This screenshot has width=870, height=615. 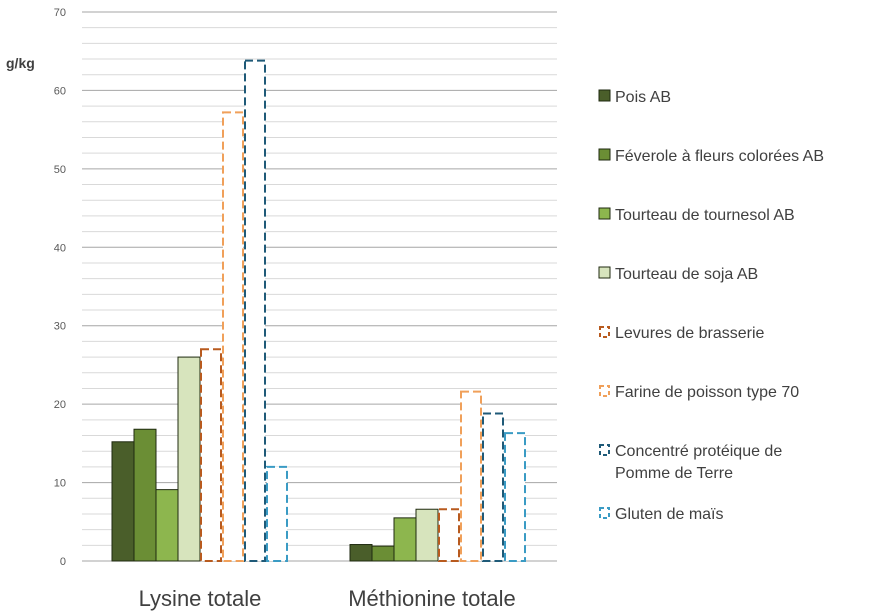 I want to click on category-labels: Lysine totale Méthionine totale, so click(x=327, y=598).